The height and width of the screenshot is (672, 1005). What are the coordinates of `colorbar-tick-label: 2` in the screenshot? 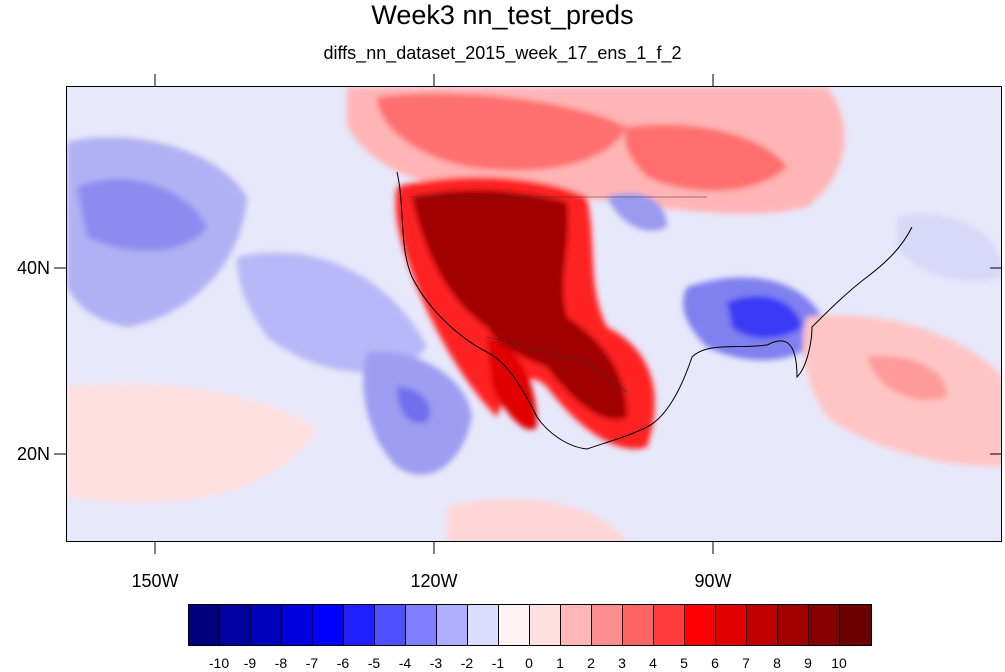 It's located at (591, 663).